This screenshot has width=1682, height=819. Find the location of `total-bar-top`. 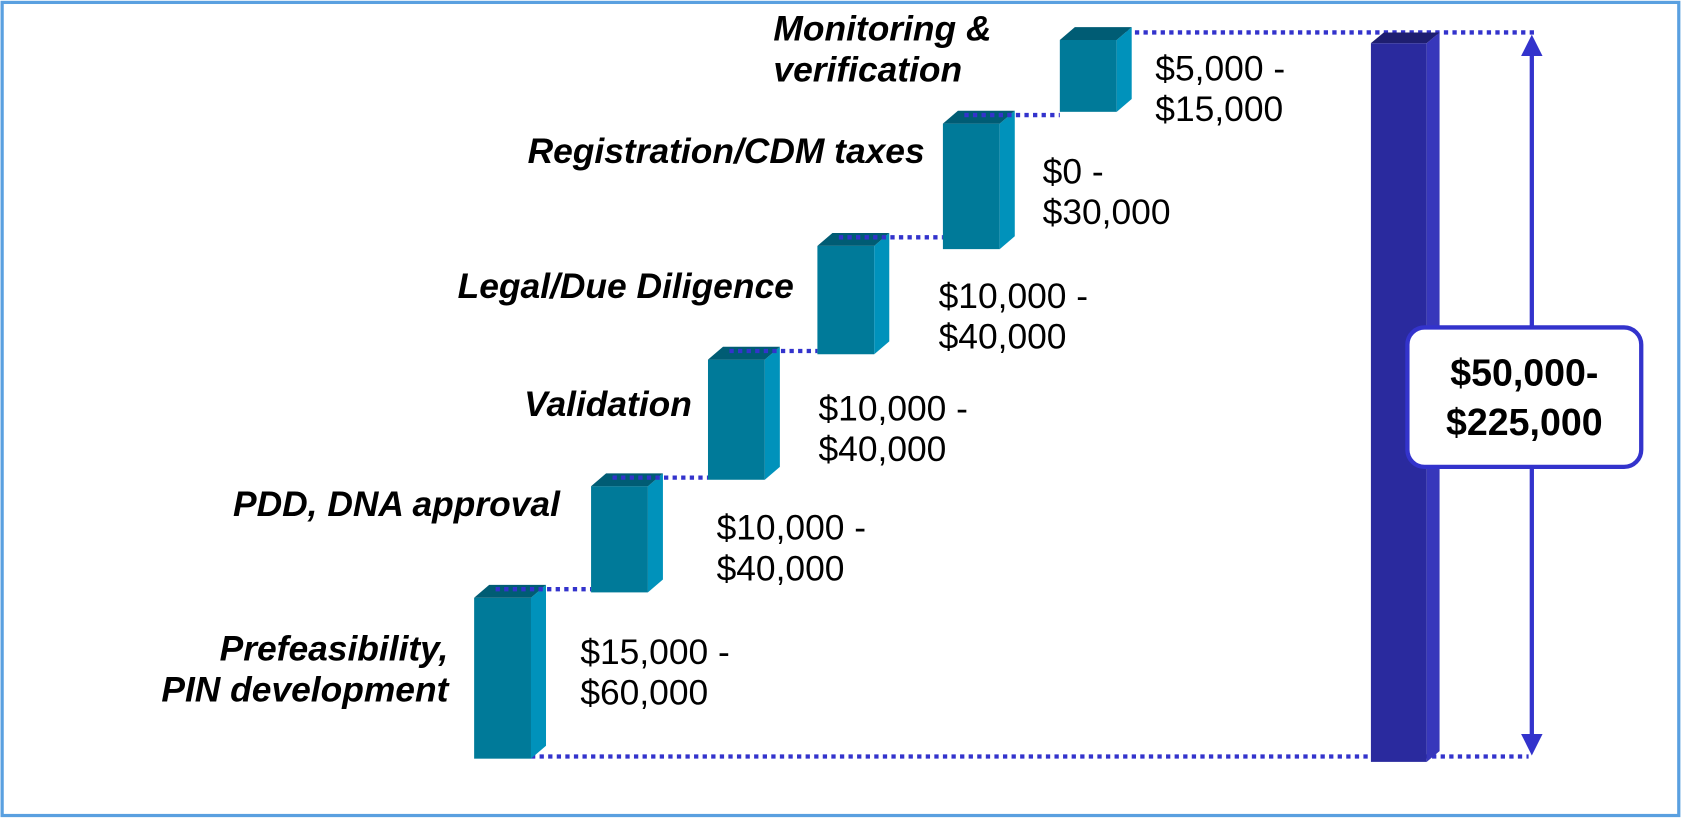

total-bar-top is located at coordinates (1405, 38).